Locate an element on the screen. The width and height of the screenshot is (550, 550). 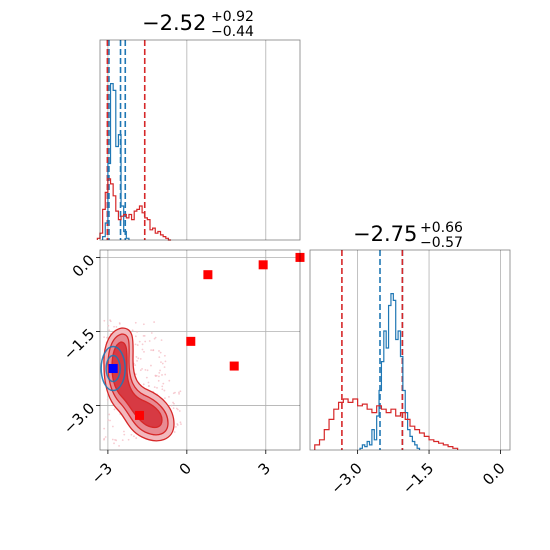
panel-top-left-title-sup: +0.92 is located at coordinates (232, 17).